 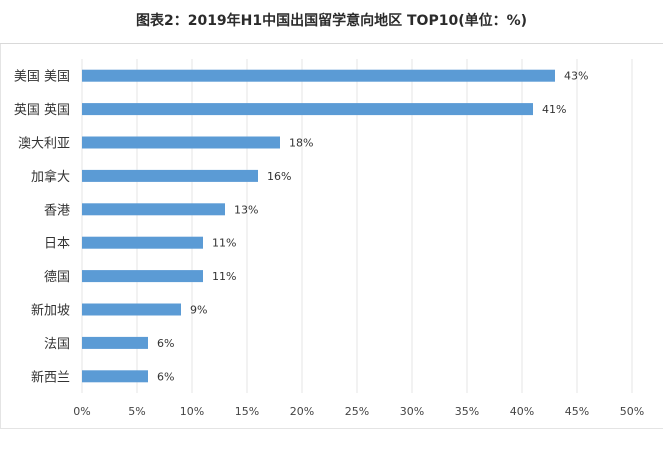 What do you see at coordinates (632, 411) in the screenshot?
I see `x-tick-label: 50%` at bounding box center [632, 411].